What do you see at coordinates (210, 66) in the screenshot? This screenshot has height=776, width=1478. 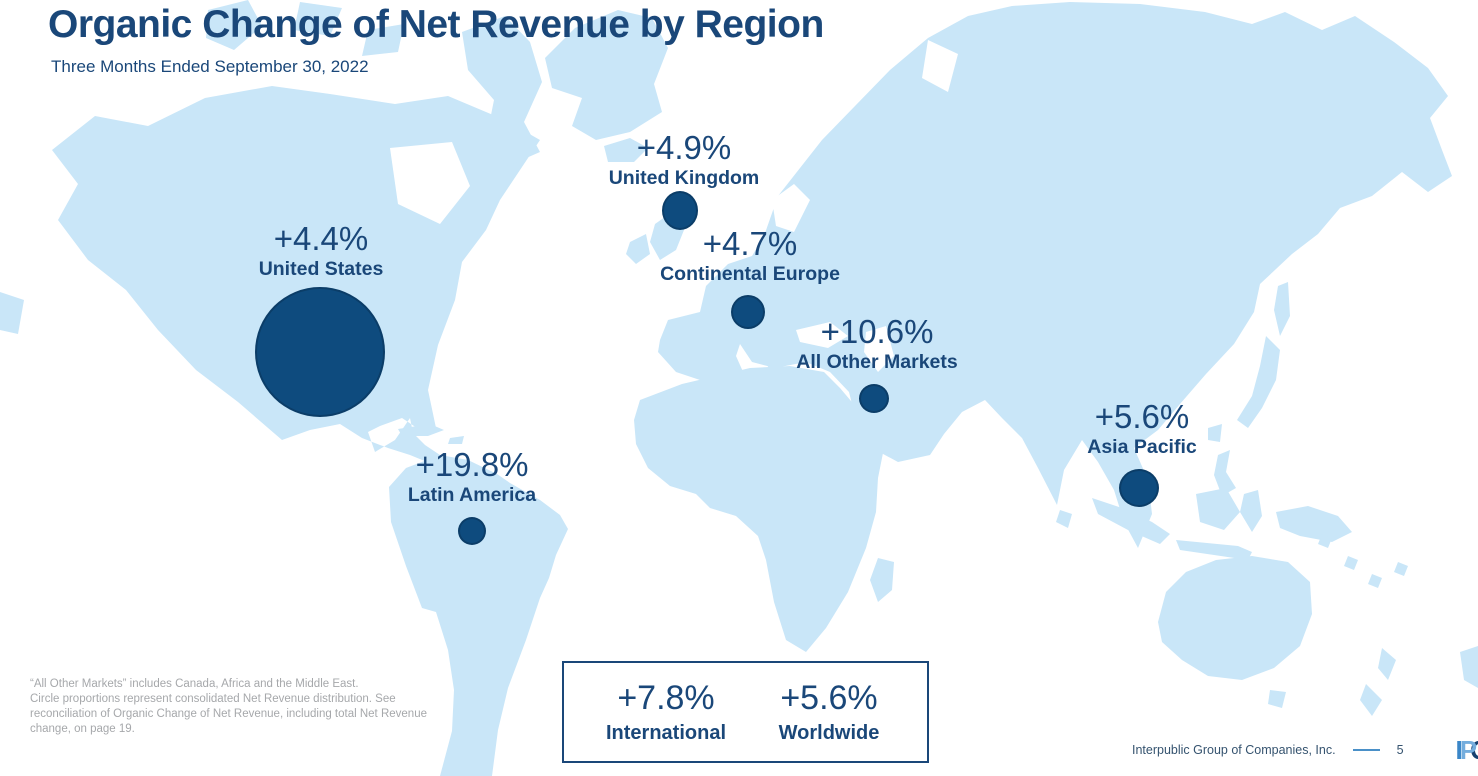 I see `page-subtitle: Three Months Ended September 30, 2022` at bounding box center [210, 66].